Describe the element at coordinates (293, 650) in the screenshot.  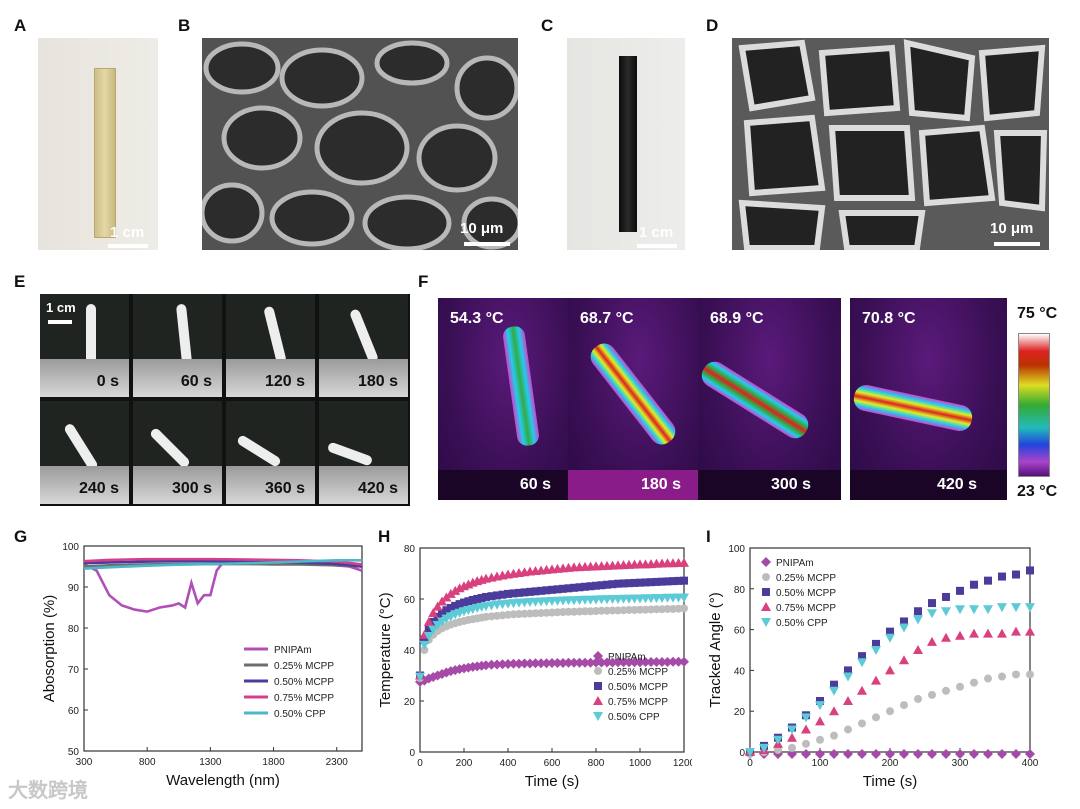
I see `legend-label: PNIPAm` at that location.